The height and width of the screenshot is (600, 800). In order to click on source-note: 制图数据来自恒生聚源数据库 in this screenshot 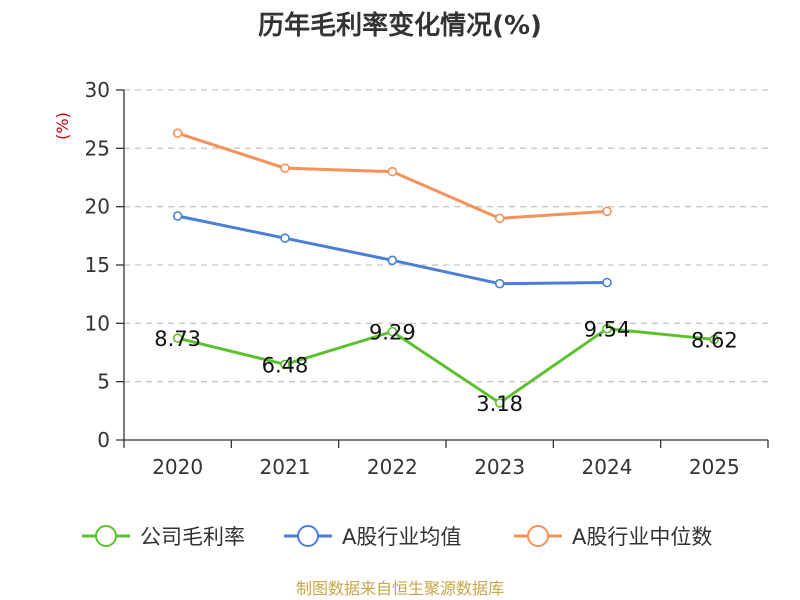, I will do `click(400, 588)`.